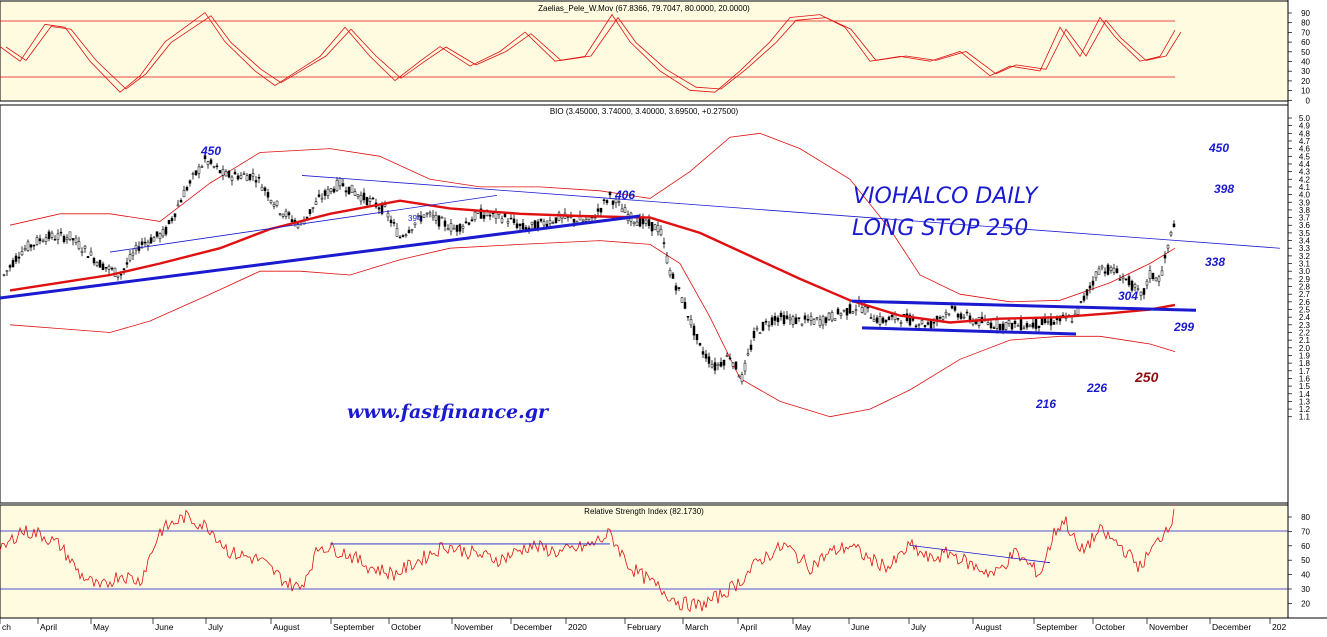  I want to click on price-tick-label: 1.5, so click(1305, 386).